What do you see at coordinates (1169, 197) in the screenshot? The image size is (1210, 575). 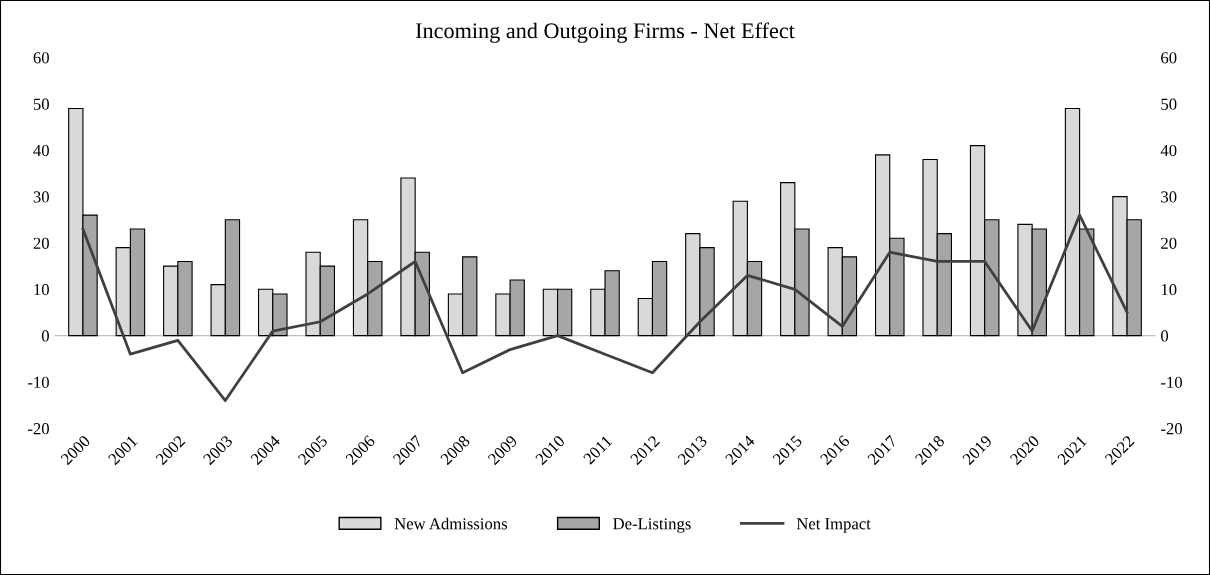 I see `y-tick-label: 30` at bounding box center [1169, 197].